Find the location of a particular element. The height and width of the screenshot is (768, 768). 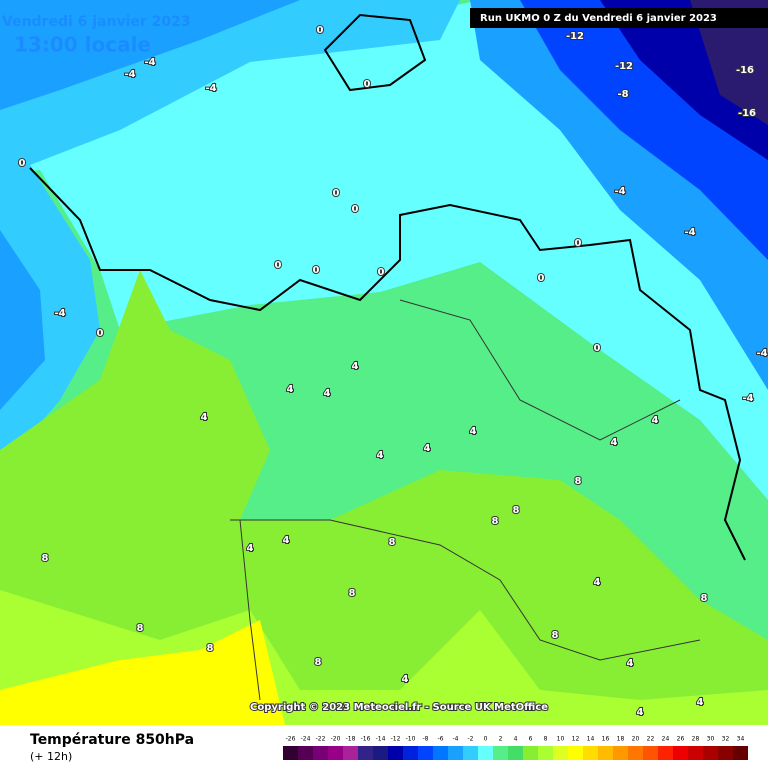

border is located at coordinates (465, 590).